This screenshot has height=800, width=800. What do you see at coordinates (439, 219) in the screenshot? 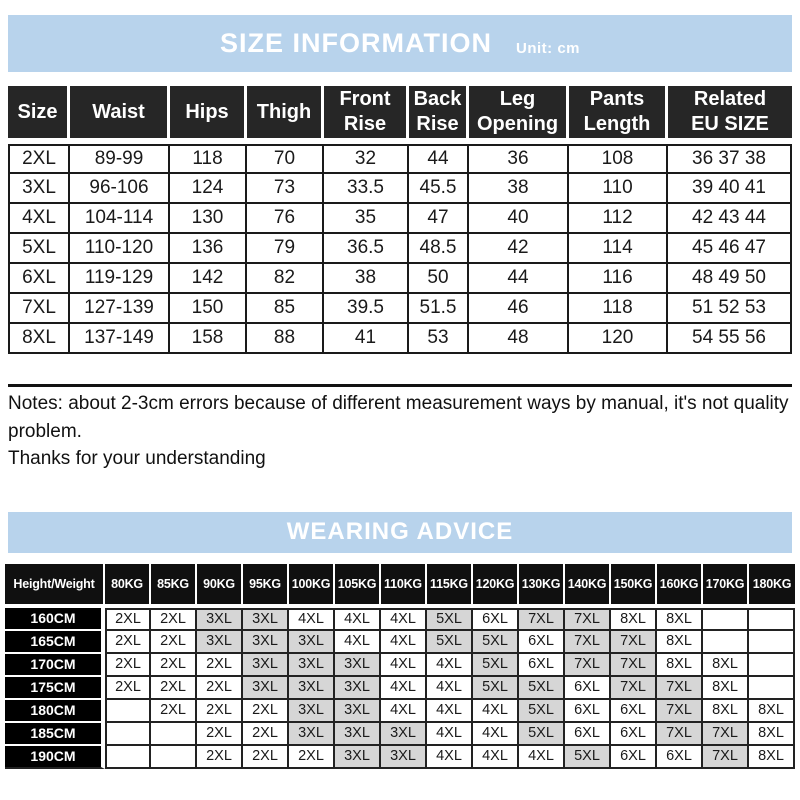
I see `size-cell: 47` at bounding box center [439, 219].